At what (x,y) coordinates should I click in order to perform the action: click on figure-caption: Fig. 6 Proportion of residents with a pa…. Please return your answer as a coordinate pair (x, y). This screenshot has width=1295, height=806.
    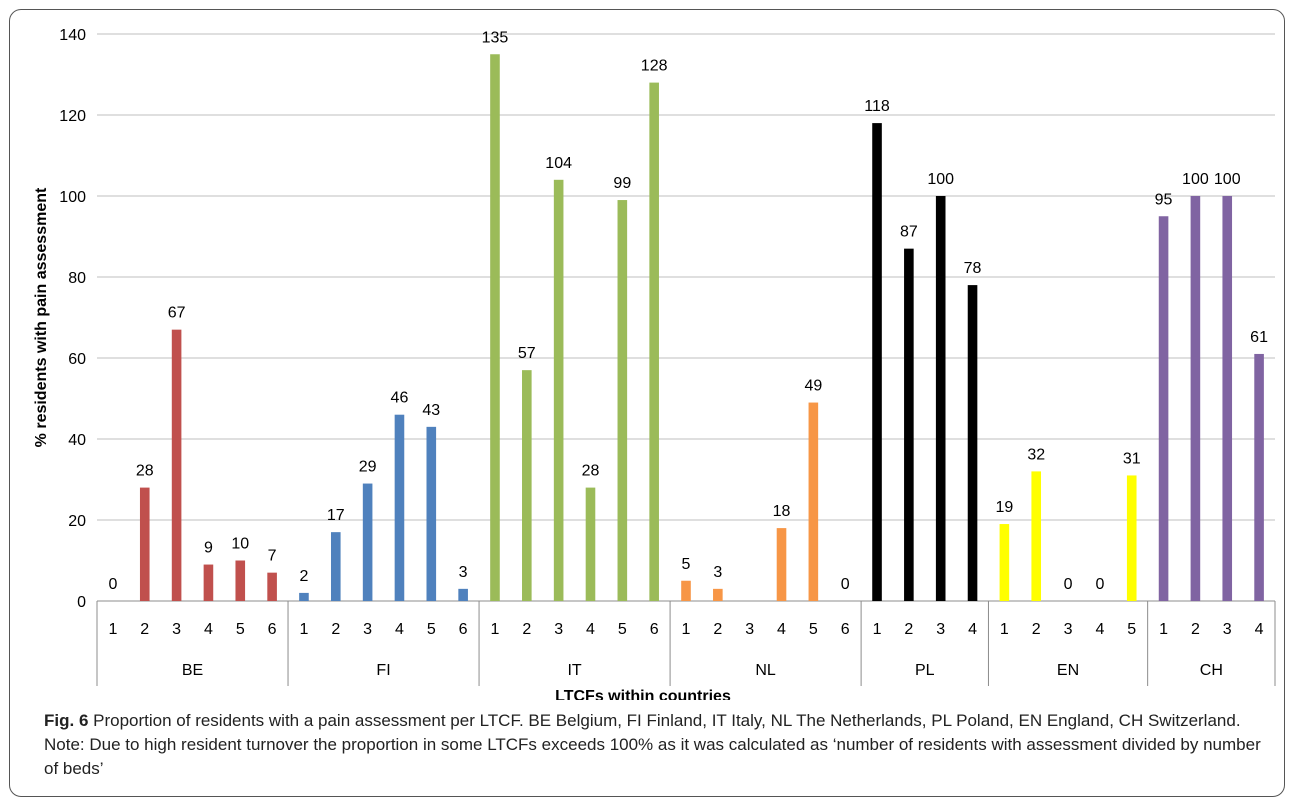
    Looking at the image, I should click on (659, 745).